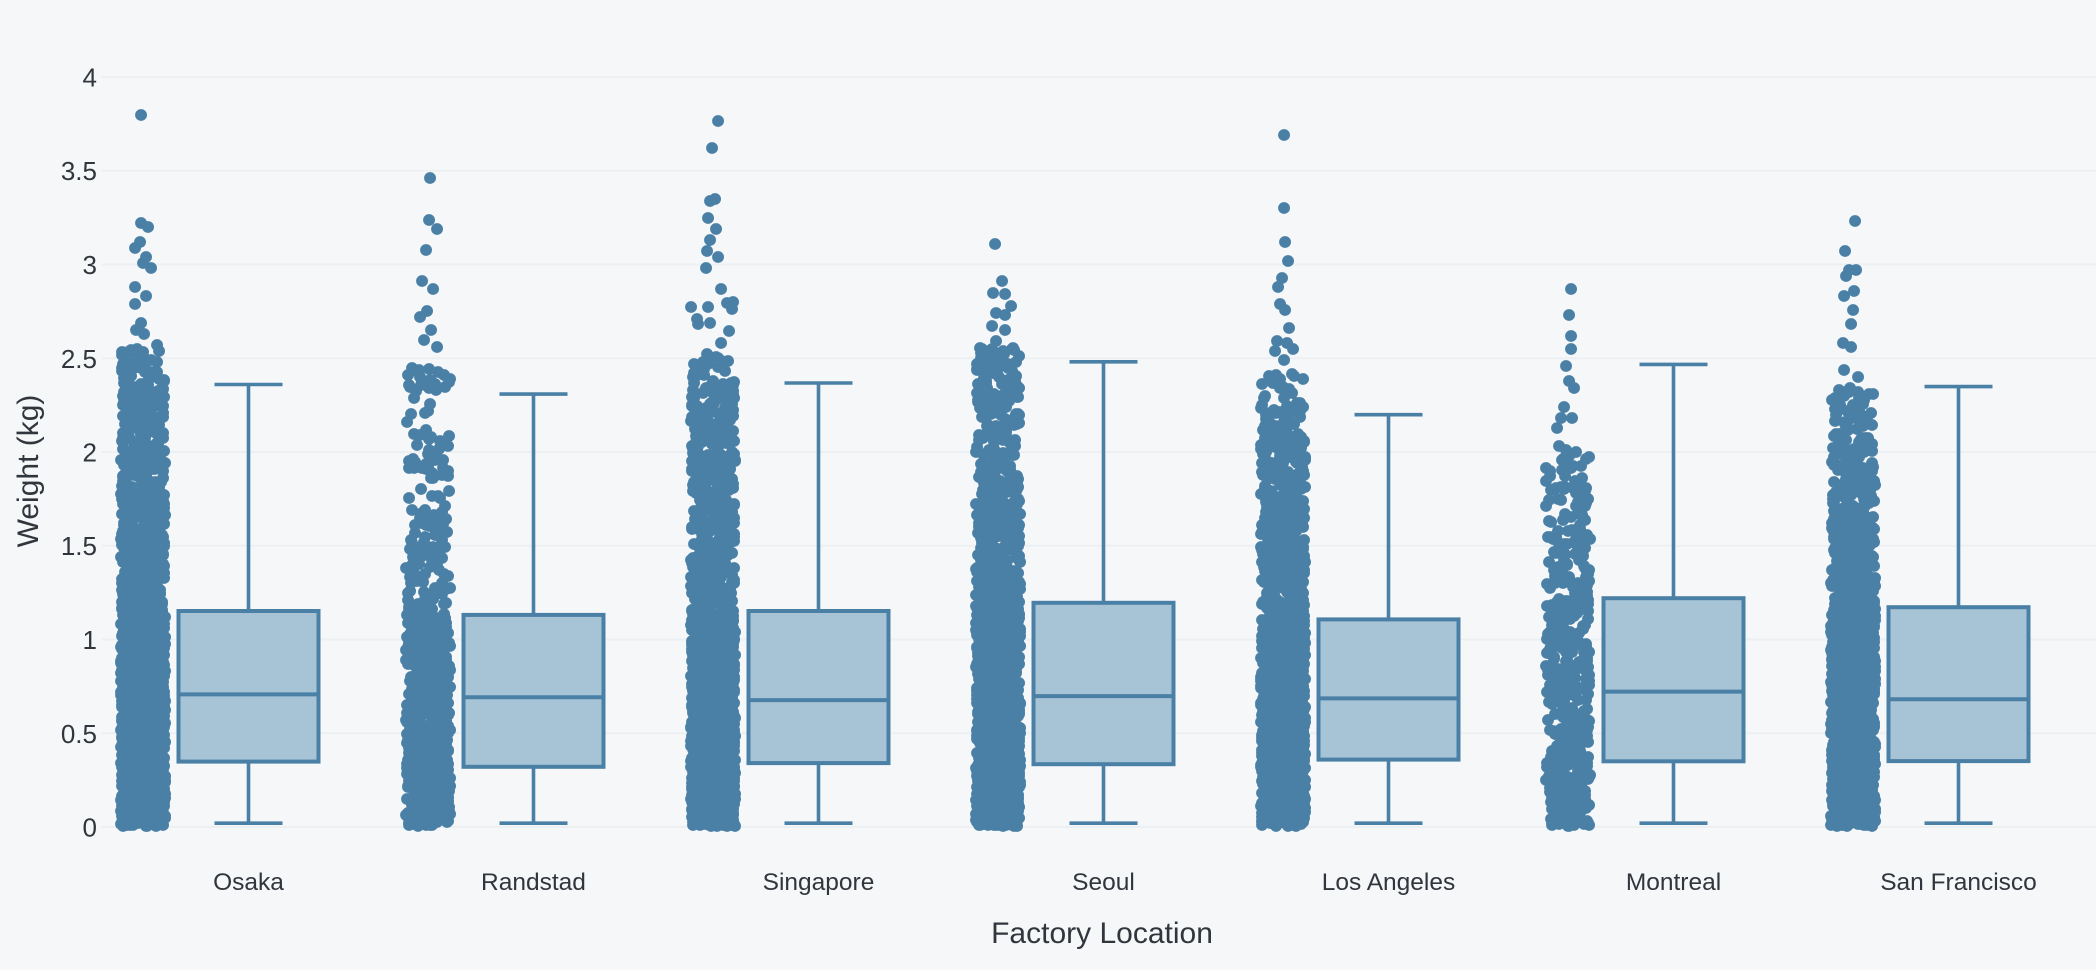 This screenshot has width=2096, height=970. Describe the element at coordinates (79, 359) in the screenshot. I see `svg-text: 2.5` at that location.